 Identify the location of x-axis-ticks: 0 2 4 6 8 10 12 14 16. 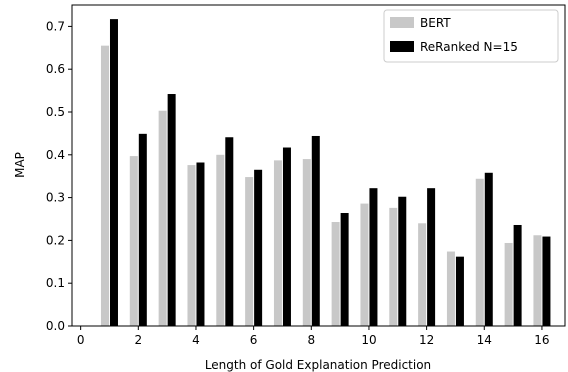
(313, 336).